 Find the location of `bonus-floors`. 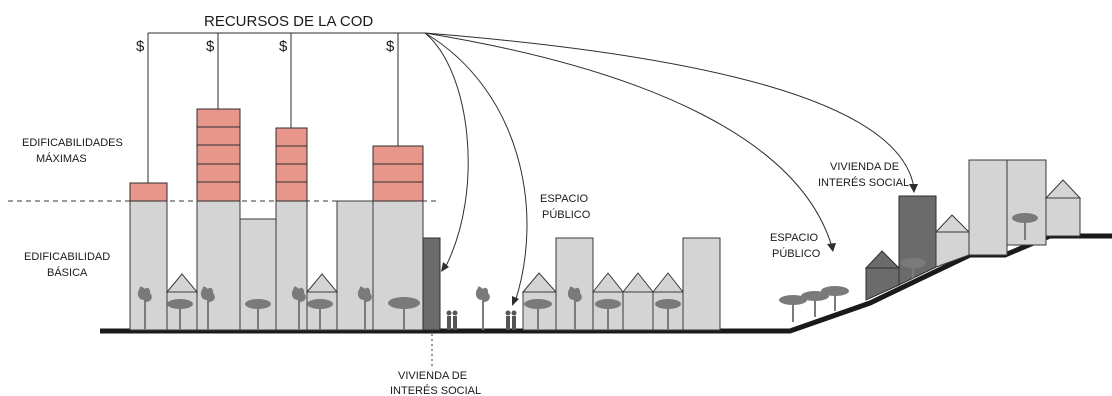

bonus-floors is located at coordinates (276, 155).